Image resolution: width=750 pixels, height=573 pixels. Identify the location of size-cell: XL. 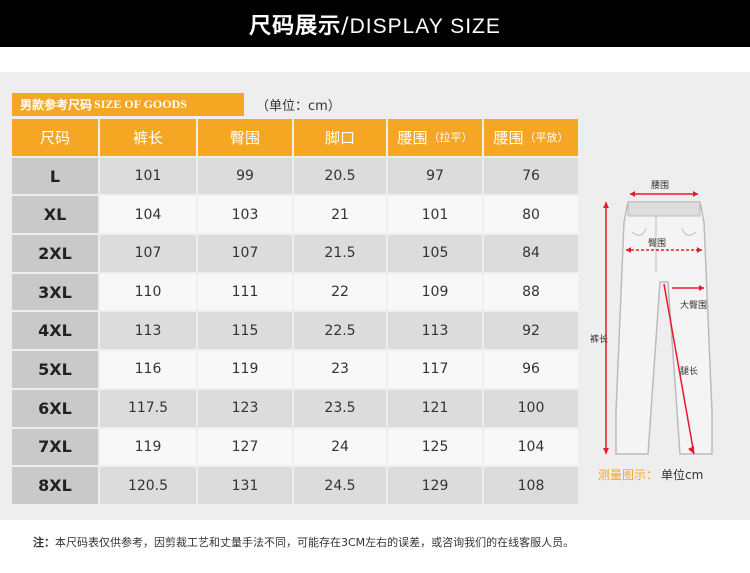
(56, 216).